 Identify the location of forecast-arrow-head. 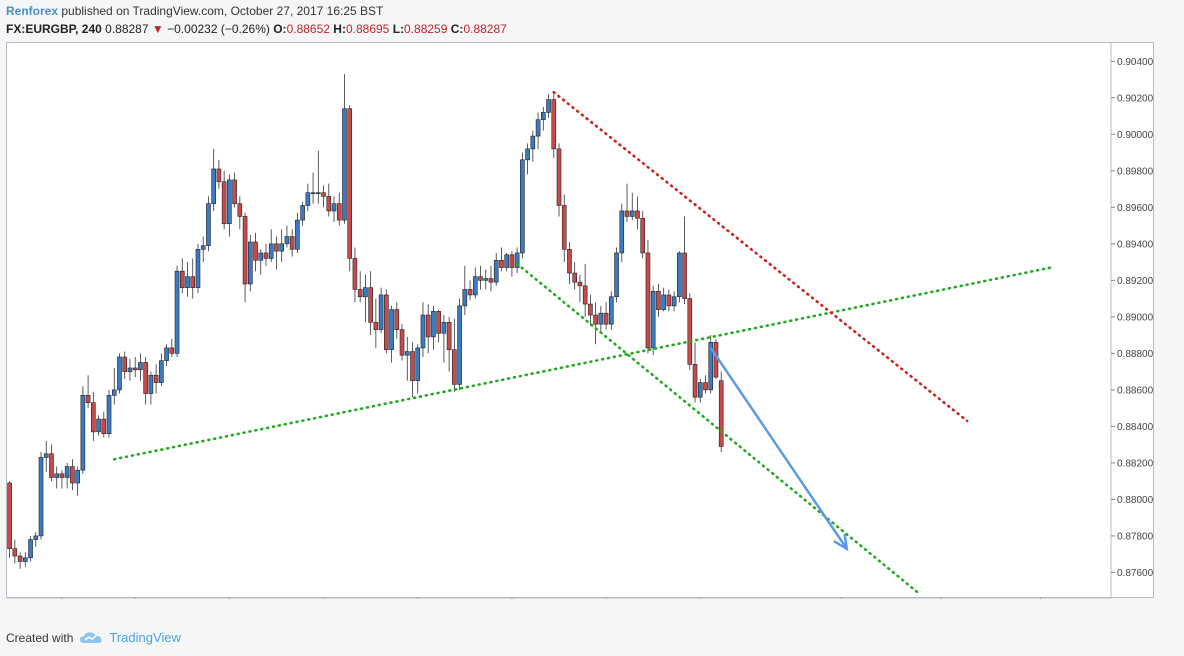
(841, 542).